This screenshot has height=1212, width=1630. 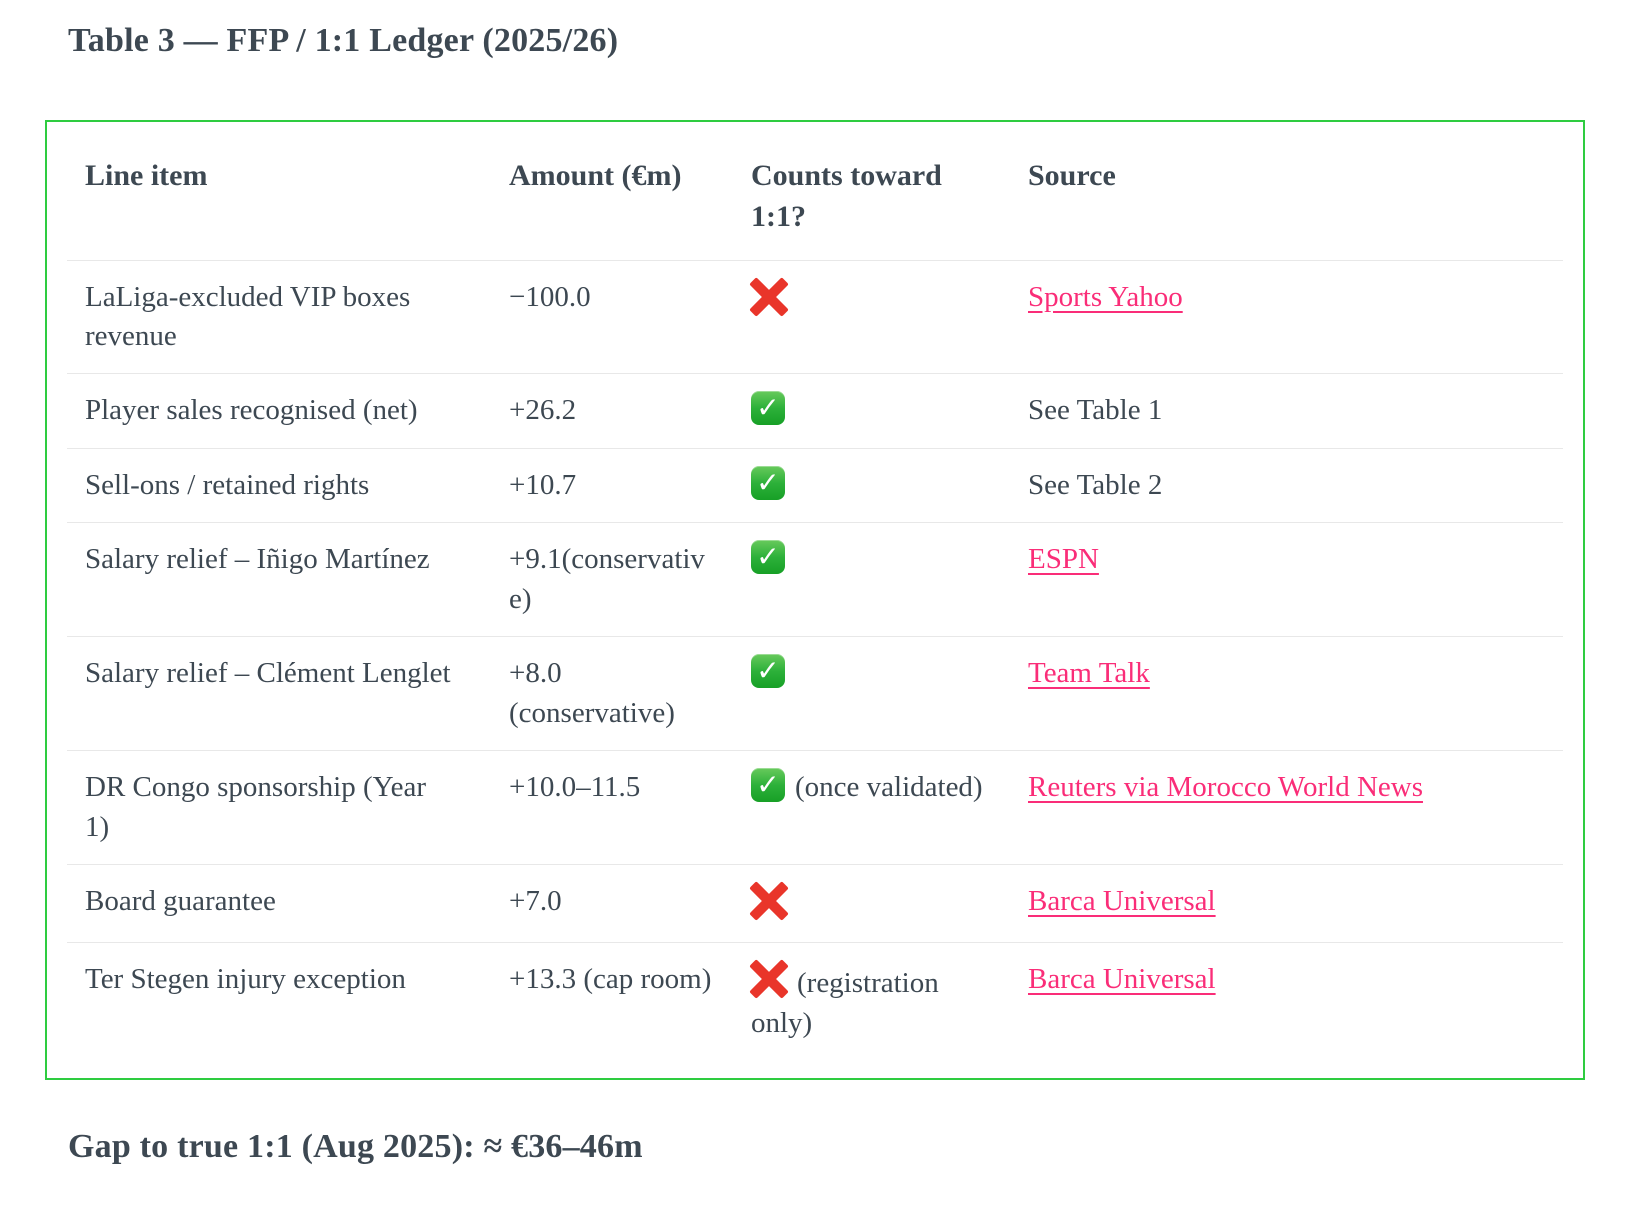 I want to click on col-header-line-item: Line item, so click(x=146, y=175).